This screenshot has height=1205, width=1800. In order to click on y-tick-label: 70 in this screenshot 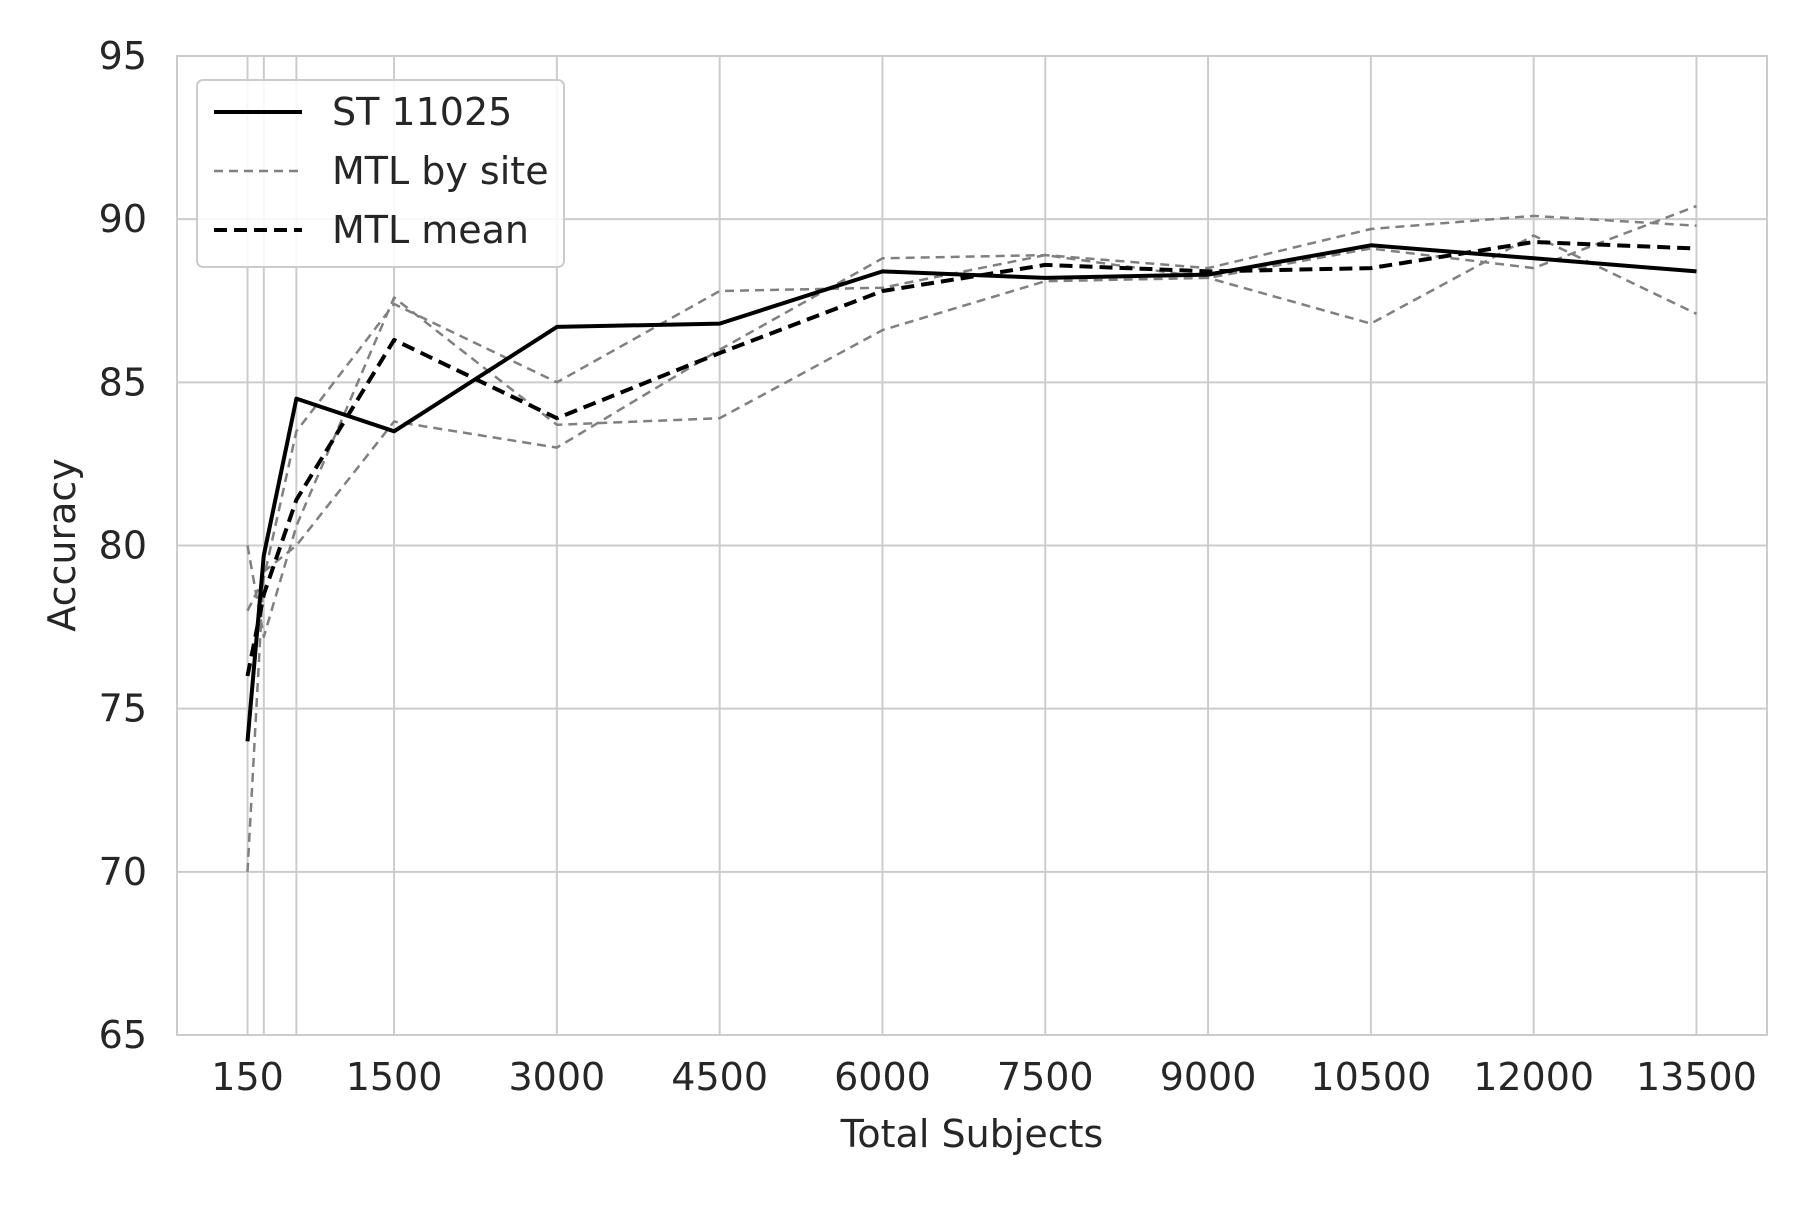, I will do `click(123, 872)`.